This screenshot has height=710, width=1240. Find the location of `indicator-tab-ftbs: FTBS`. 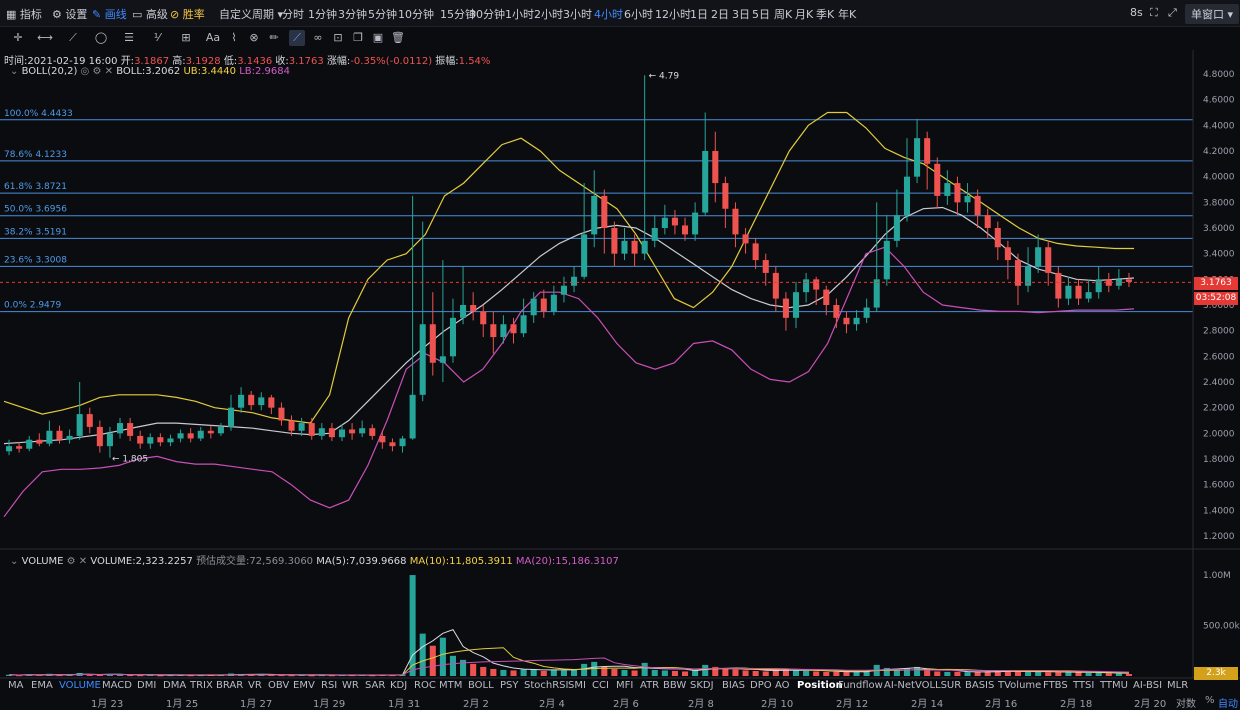

indicator-tab-ftbs: FTBS is located at coordinates (1055, 685).